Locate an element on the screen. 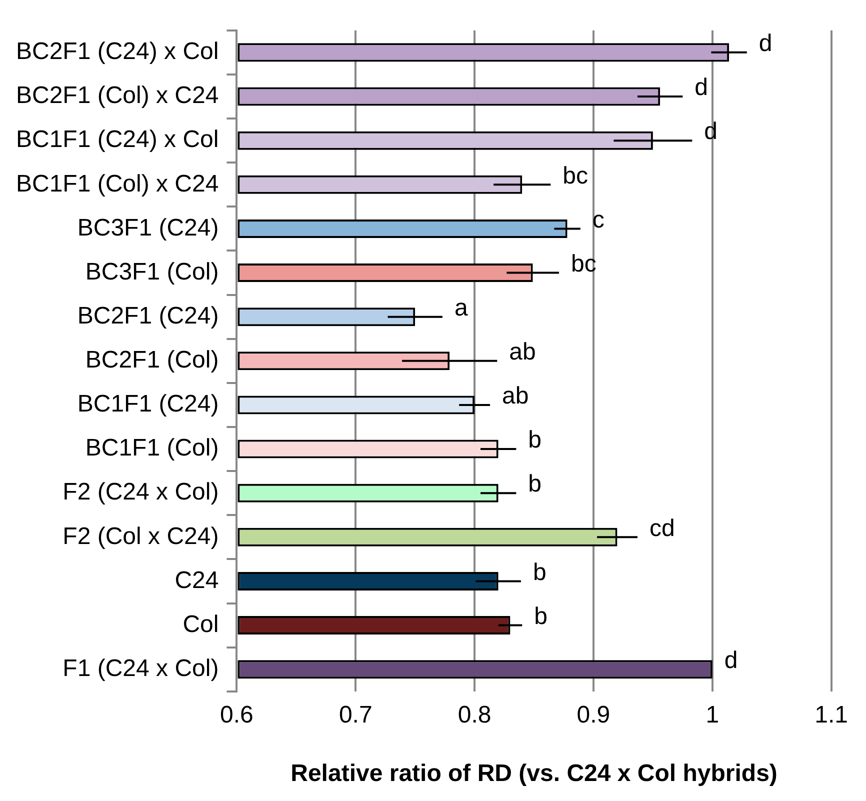 The image size is (866, 801). y-tick-label: F2 (Col x C24) is located at coordinates (140, 536).